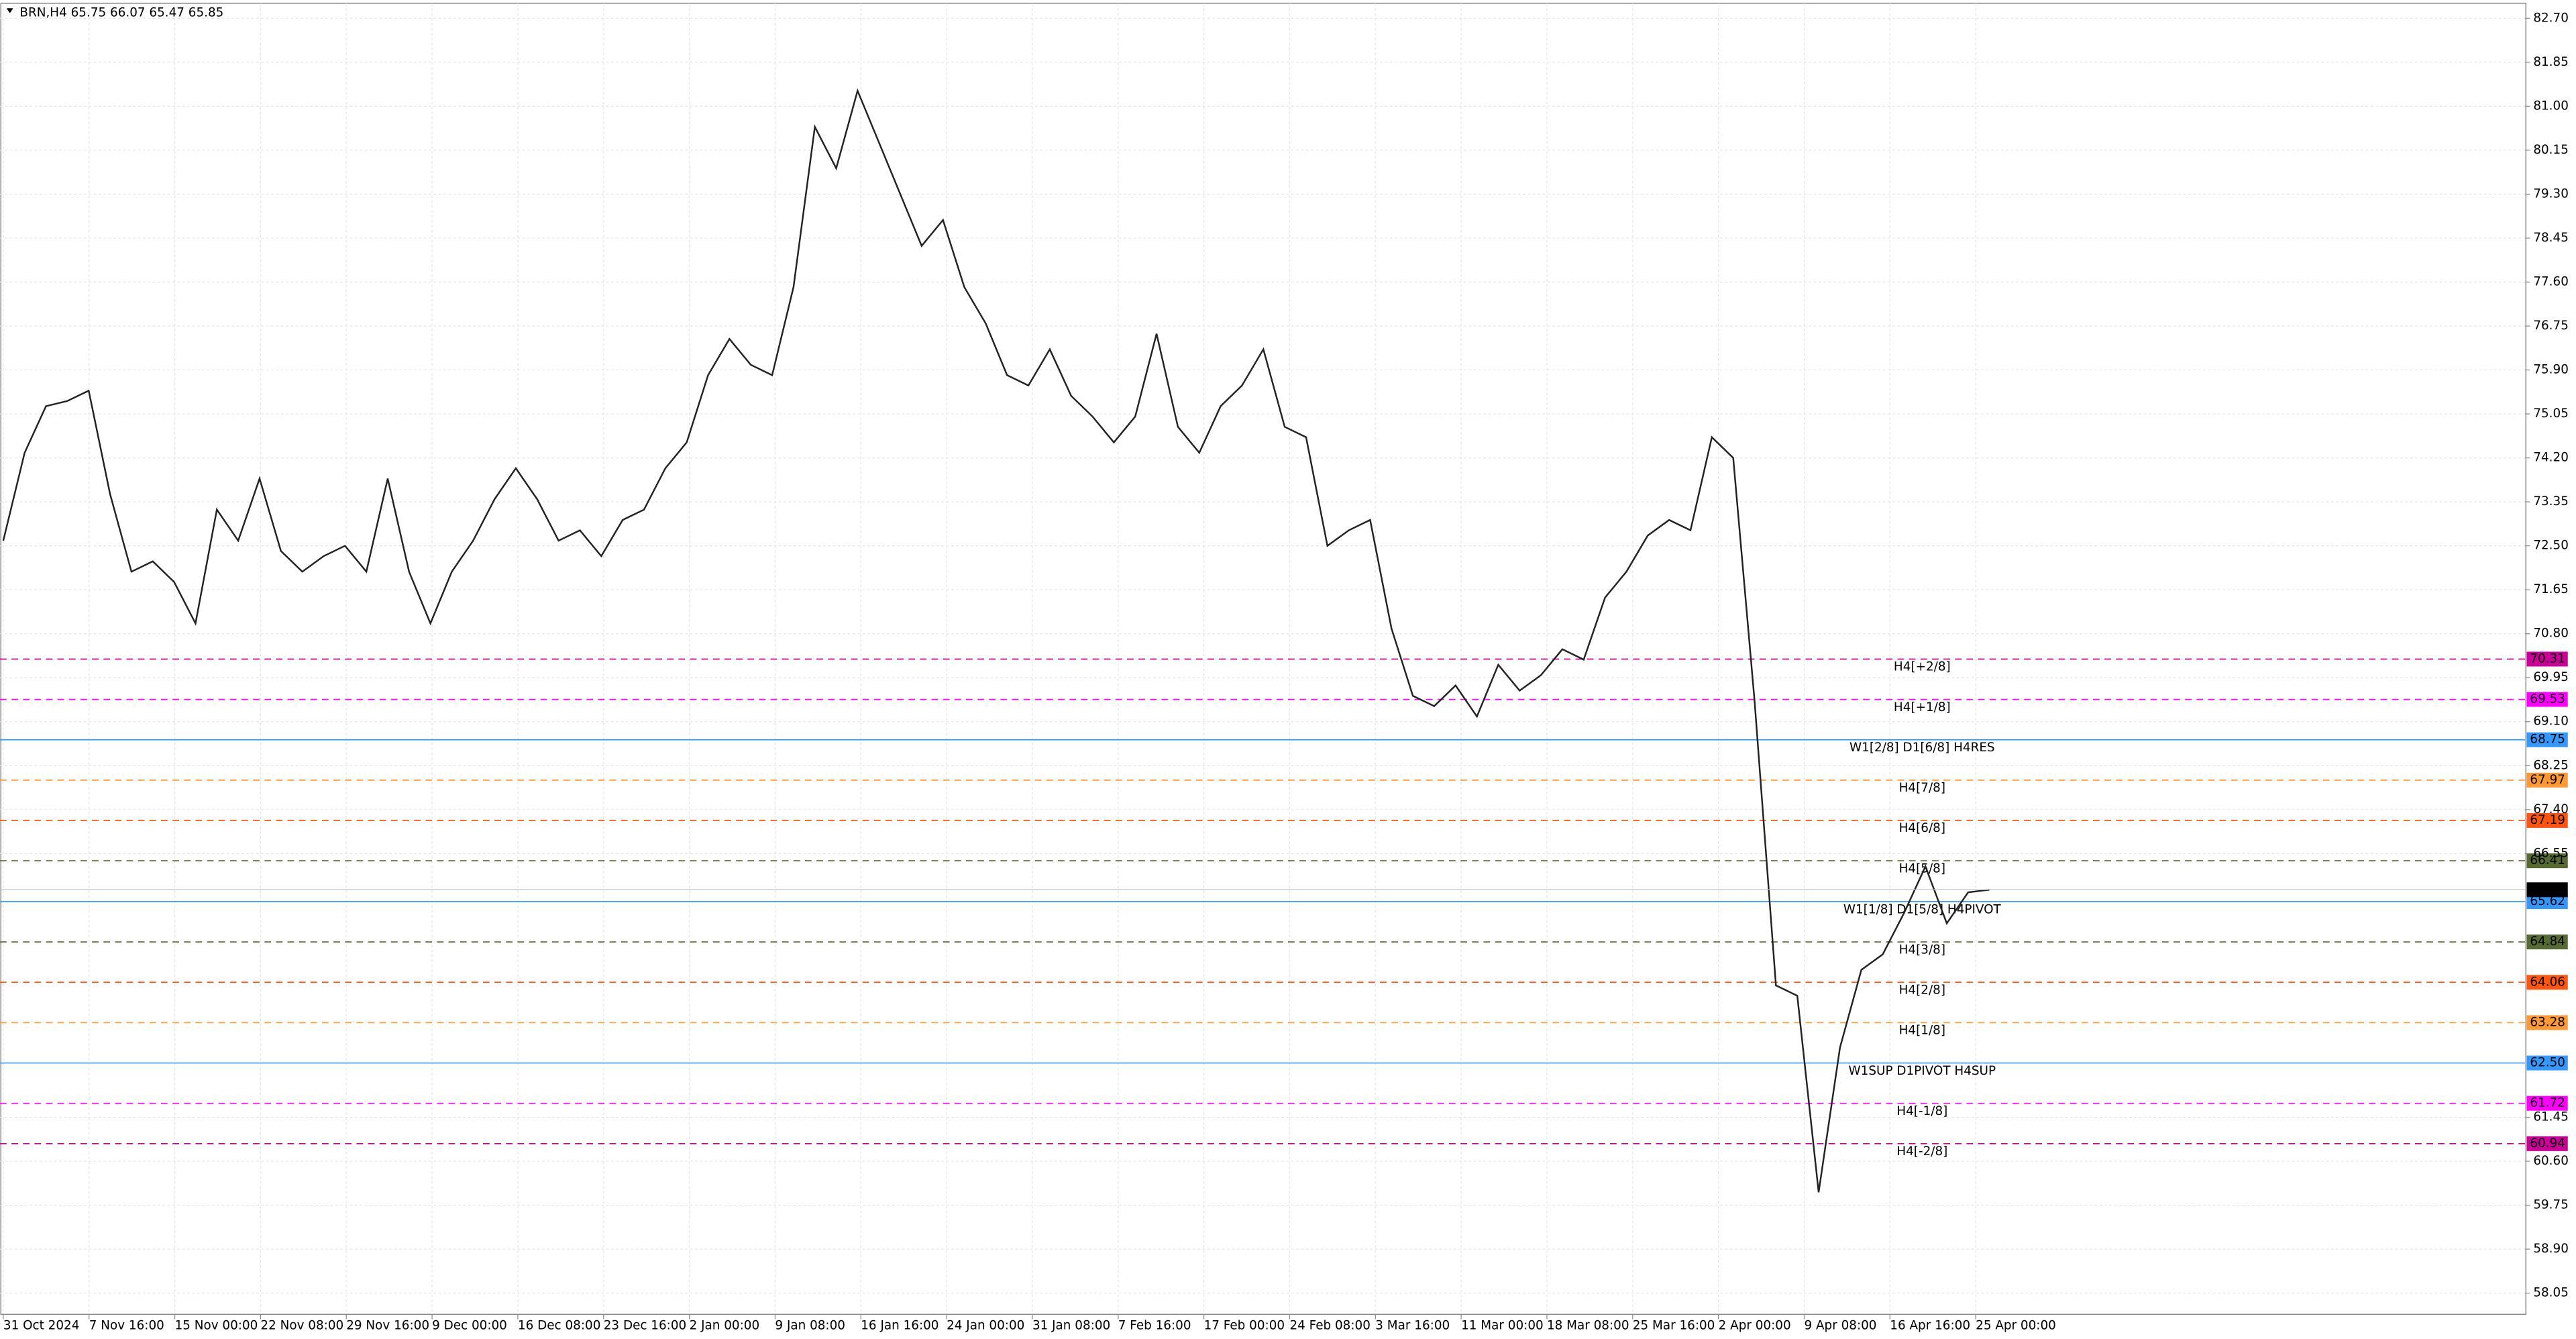  I want to click on y-tick-label: 71.65, so click(2551, 589).